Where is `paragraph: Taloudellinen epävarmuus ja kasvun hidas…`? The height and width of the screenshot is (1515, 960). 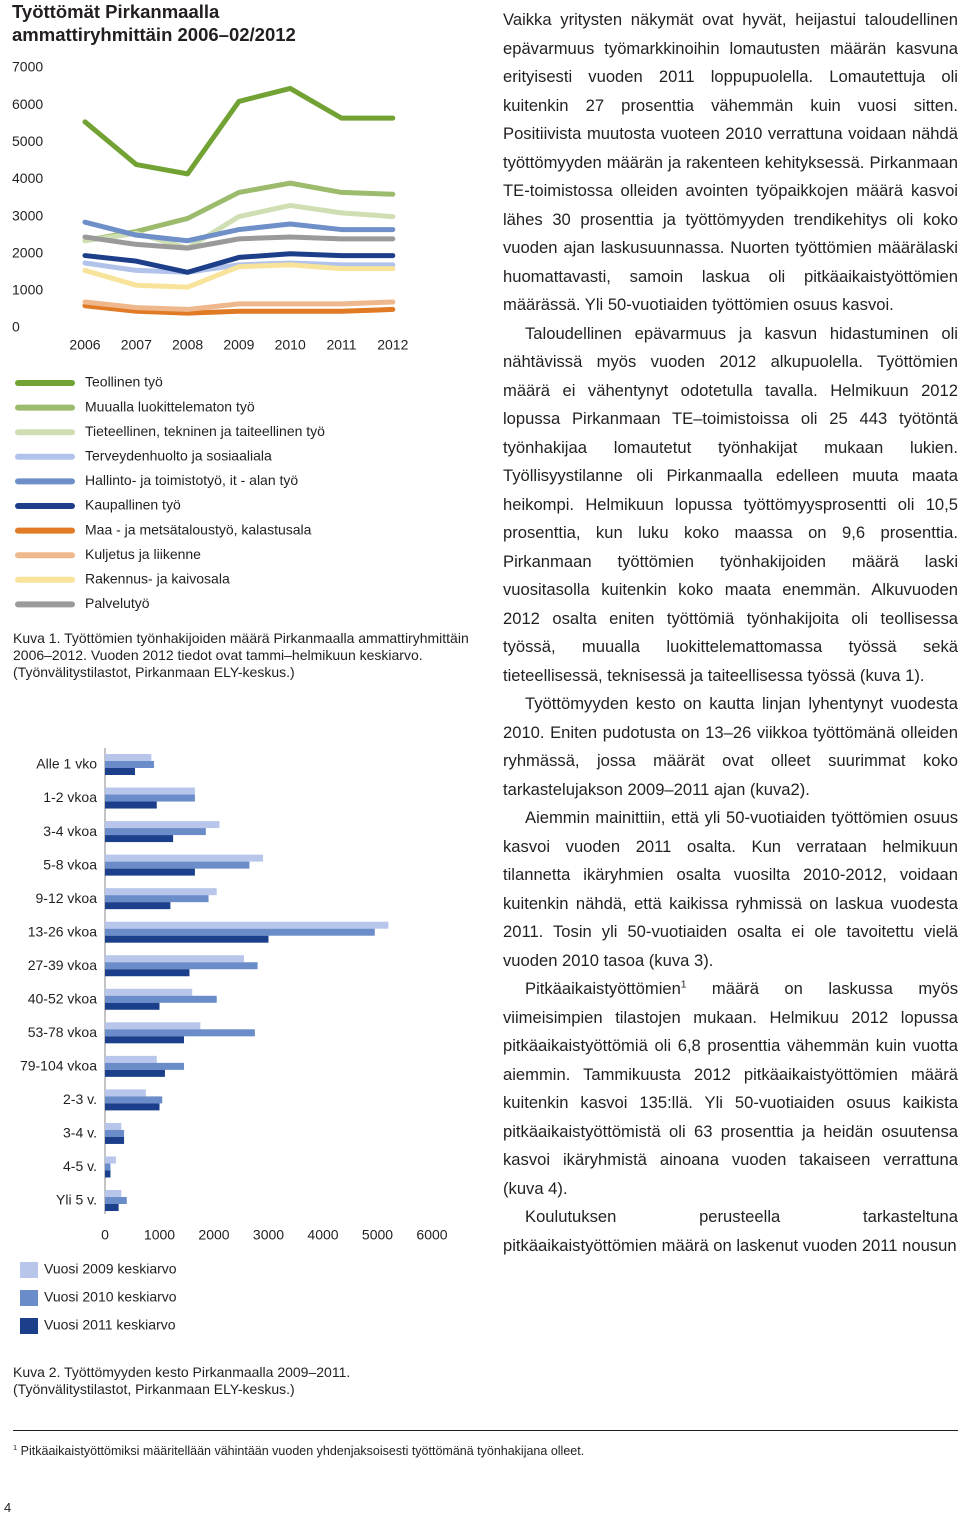 paragraph: Taloudellinen epävarmuus ja kasvun hidas… is located at coordinates (730, 504).